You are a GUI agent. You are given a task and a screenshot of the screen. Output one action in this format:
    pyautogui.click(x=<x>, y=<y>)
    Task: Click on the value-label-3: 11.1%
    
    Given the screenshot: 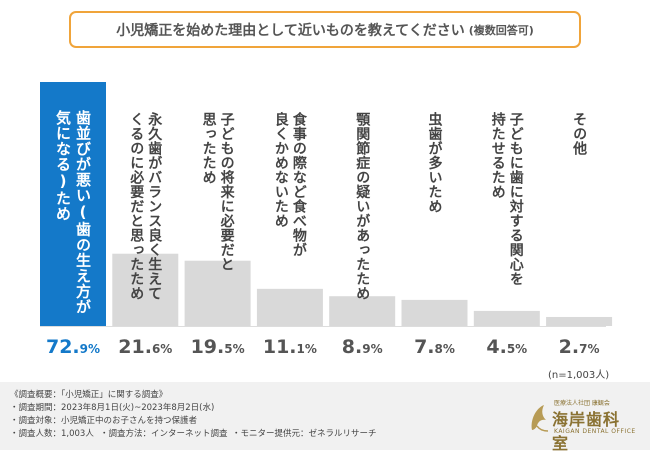 What is the action you would take?
    pyautogui.click(x=290, y=347)
    